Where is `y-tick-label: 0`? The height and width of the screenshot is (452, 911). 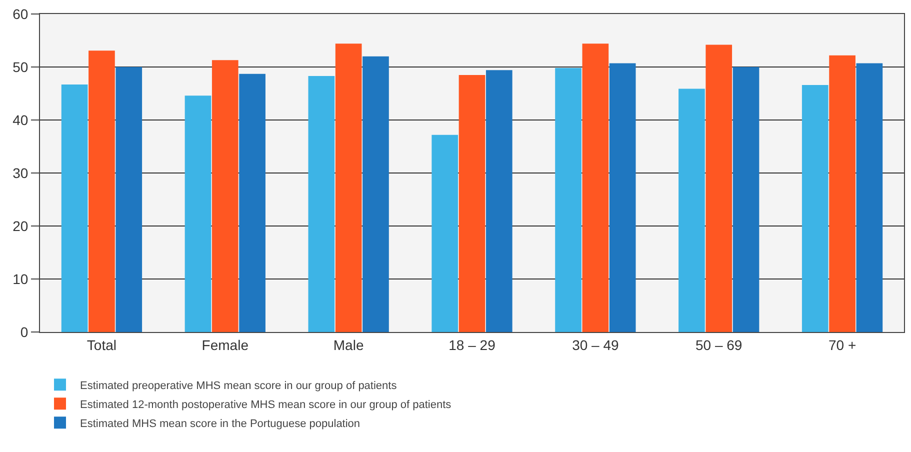 y-tick-label: 0 is located at coordinates (24, 332).